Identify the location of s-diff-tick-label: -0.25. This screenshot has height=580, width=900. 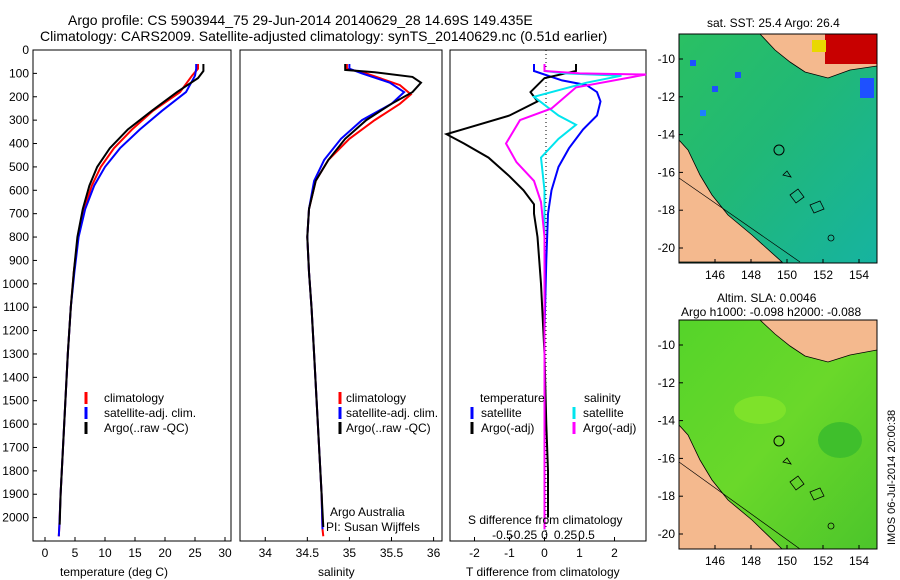
(524, 535).